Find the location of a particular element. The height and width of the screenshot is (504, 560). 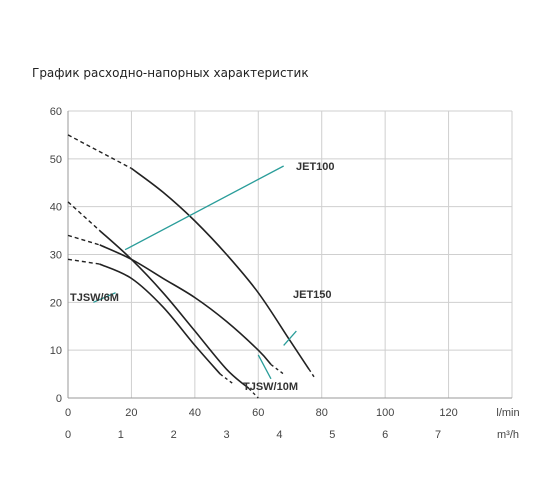

x-tick-label-lmin: 100 is located at coordinates (385, 413).